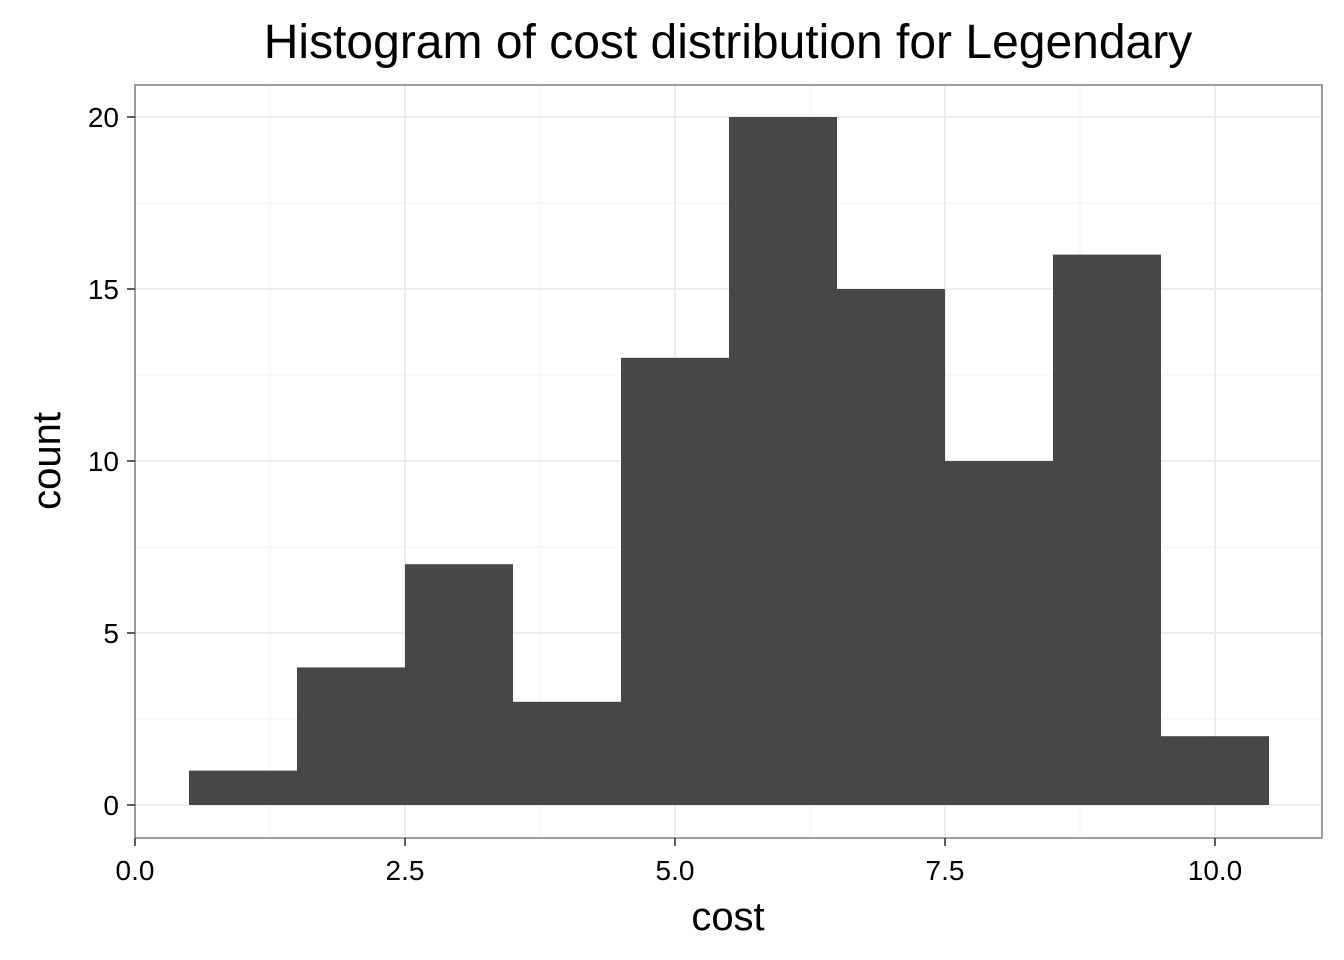 This screenshot has width=1344, height=960. I want to click on x-axis-ticks: 0.0 2.5 5.0 7.5 10.0, so click(679, 862).